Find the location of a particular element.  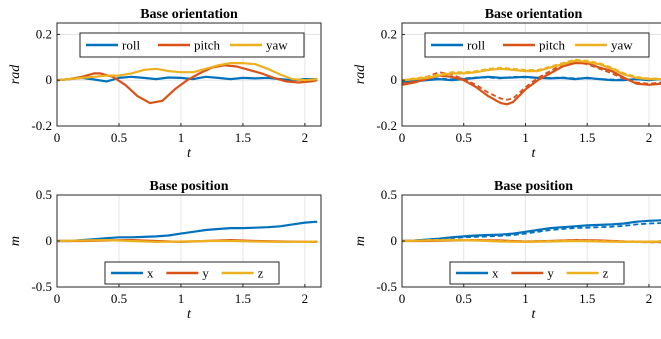

series-line-z is located at coordinates (187, 241).